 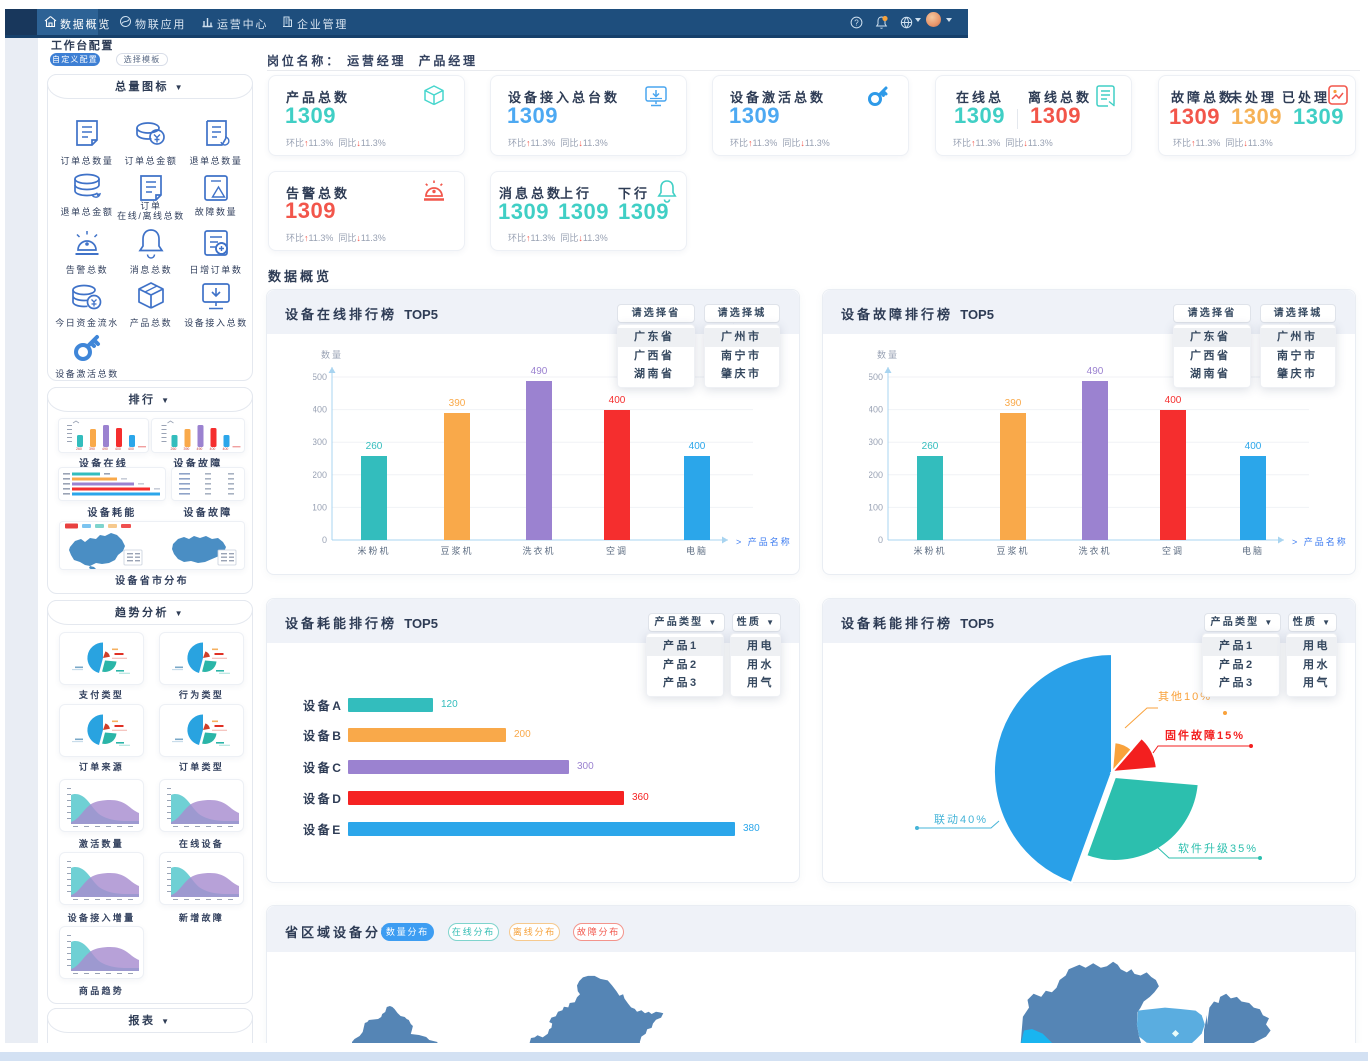 I want to click on svg-text: 固件故障15%, so click(x=1205, y=735).